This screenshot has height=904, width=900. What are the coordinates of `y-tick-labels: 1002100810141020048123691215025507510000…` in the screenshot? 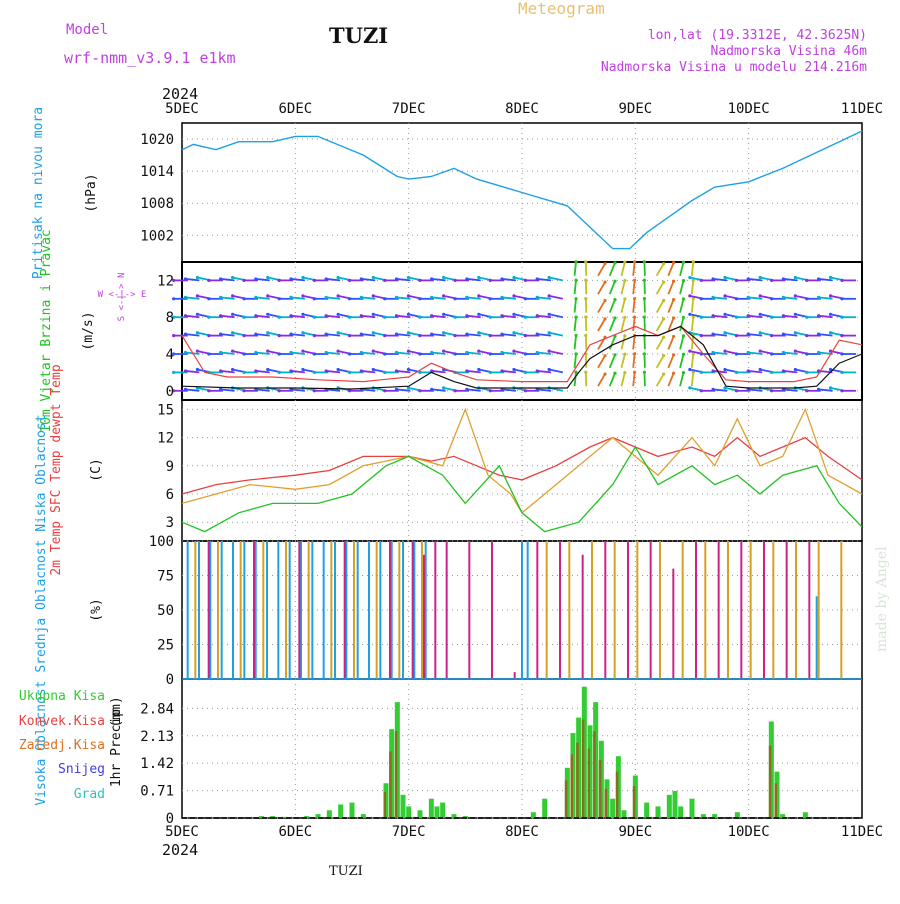 It's located at (157, 479).